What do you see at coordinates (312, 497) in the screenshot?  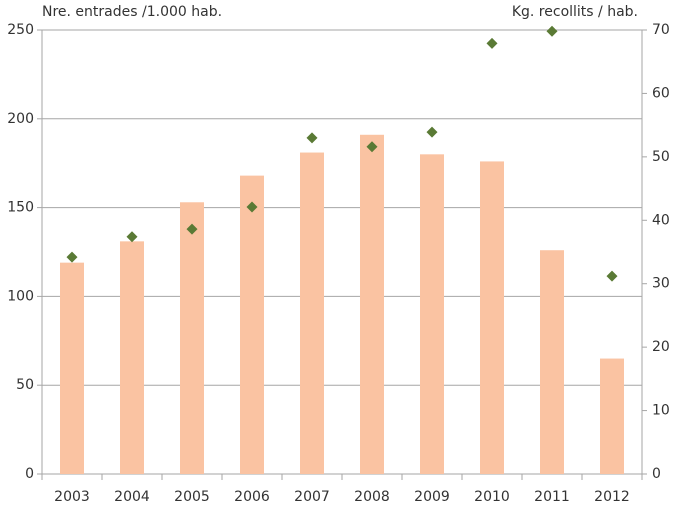 I see `x-tick-label: 2007` at bounding box center [312, 497].